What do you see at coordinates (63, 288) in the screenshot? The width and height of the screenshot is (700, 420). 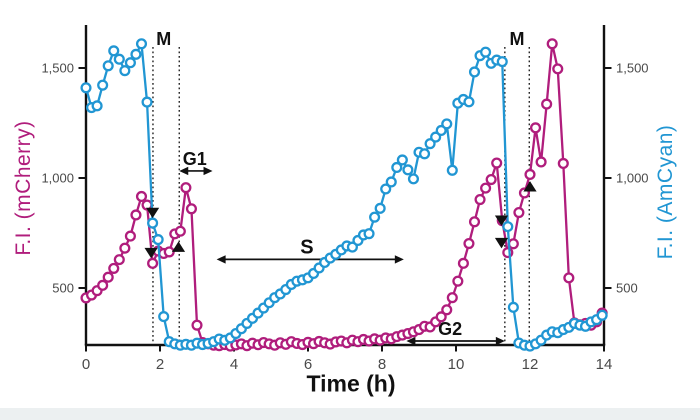 I see `left-y-tick-label: 500` at bounding box center [63, 288].